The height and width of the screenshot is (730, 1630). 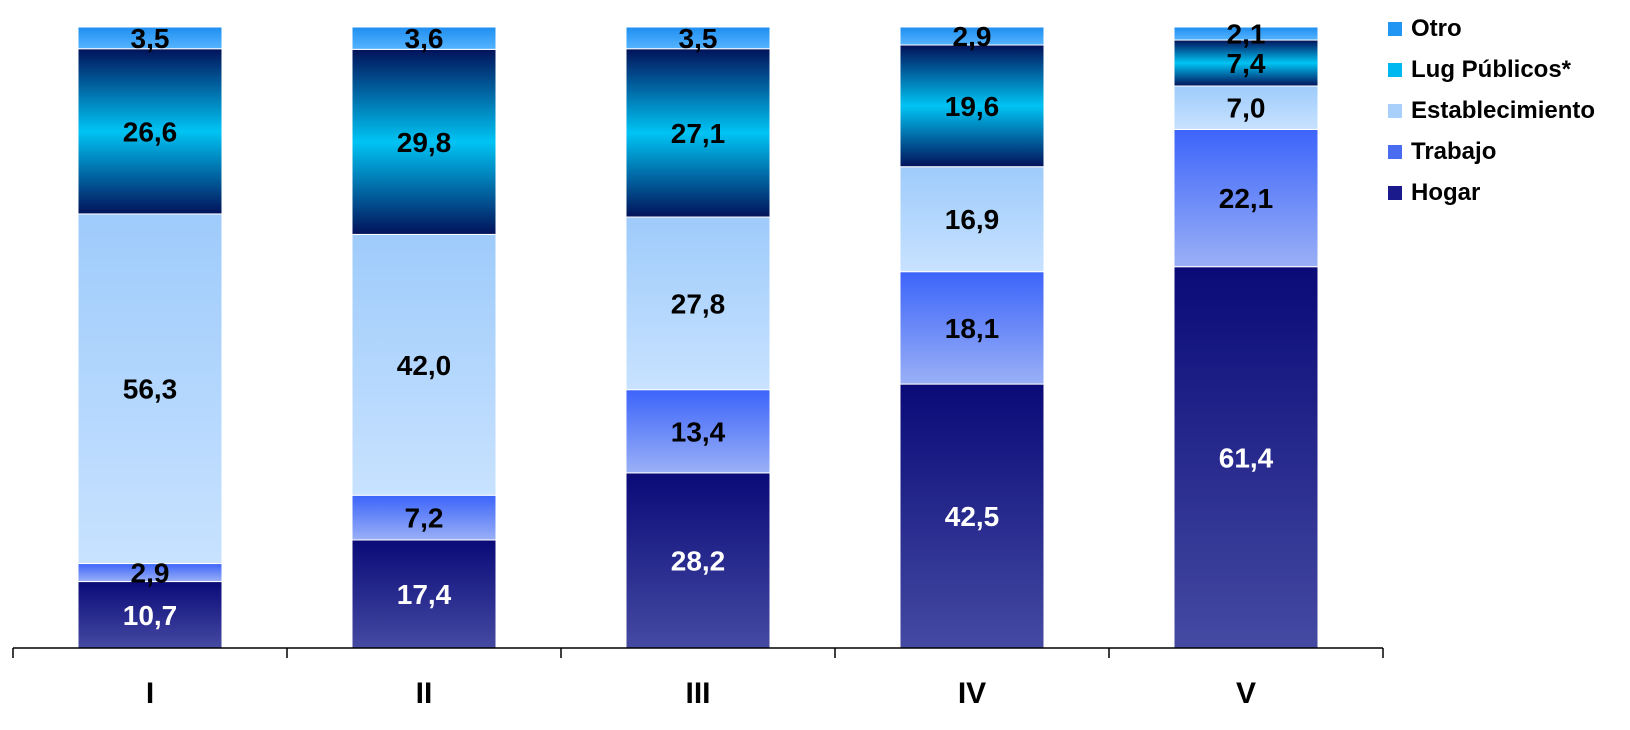 I want to click on x-tick-label-II: II, so click(x=424, y=693).